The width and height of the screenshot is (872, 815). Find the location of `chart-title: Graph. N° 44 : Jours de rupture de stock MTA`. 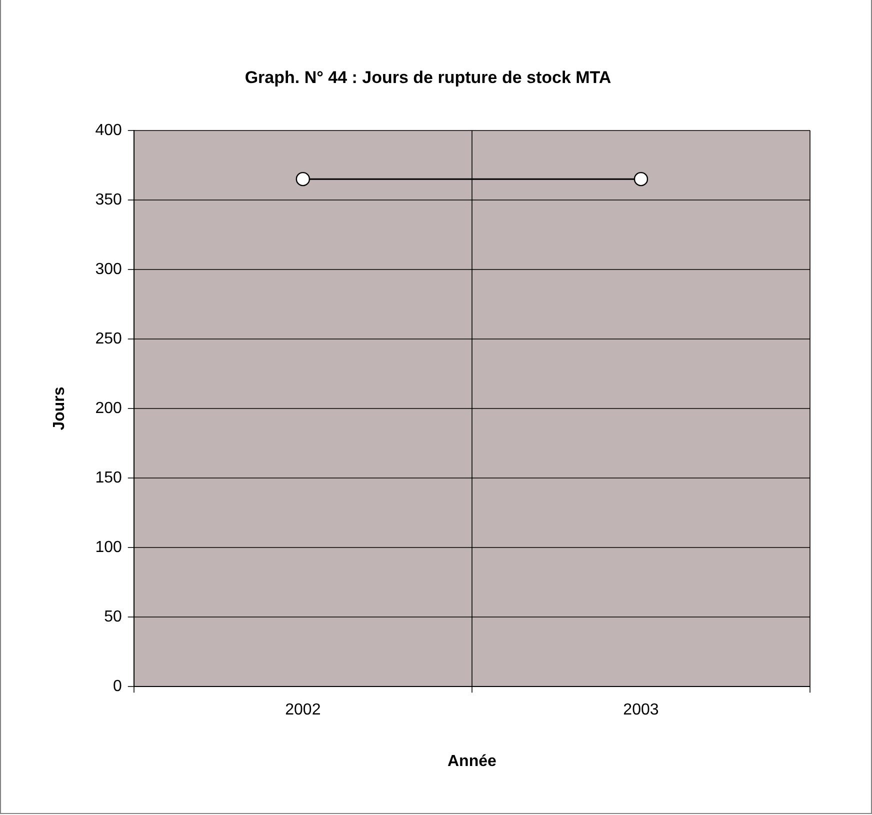

chart-title: Graph. N° 44 : Jours de rupture de stock MTA is located at coordinates (428, 77).